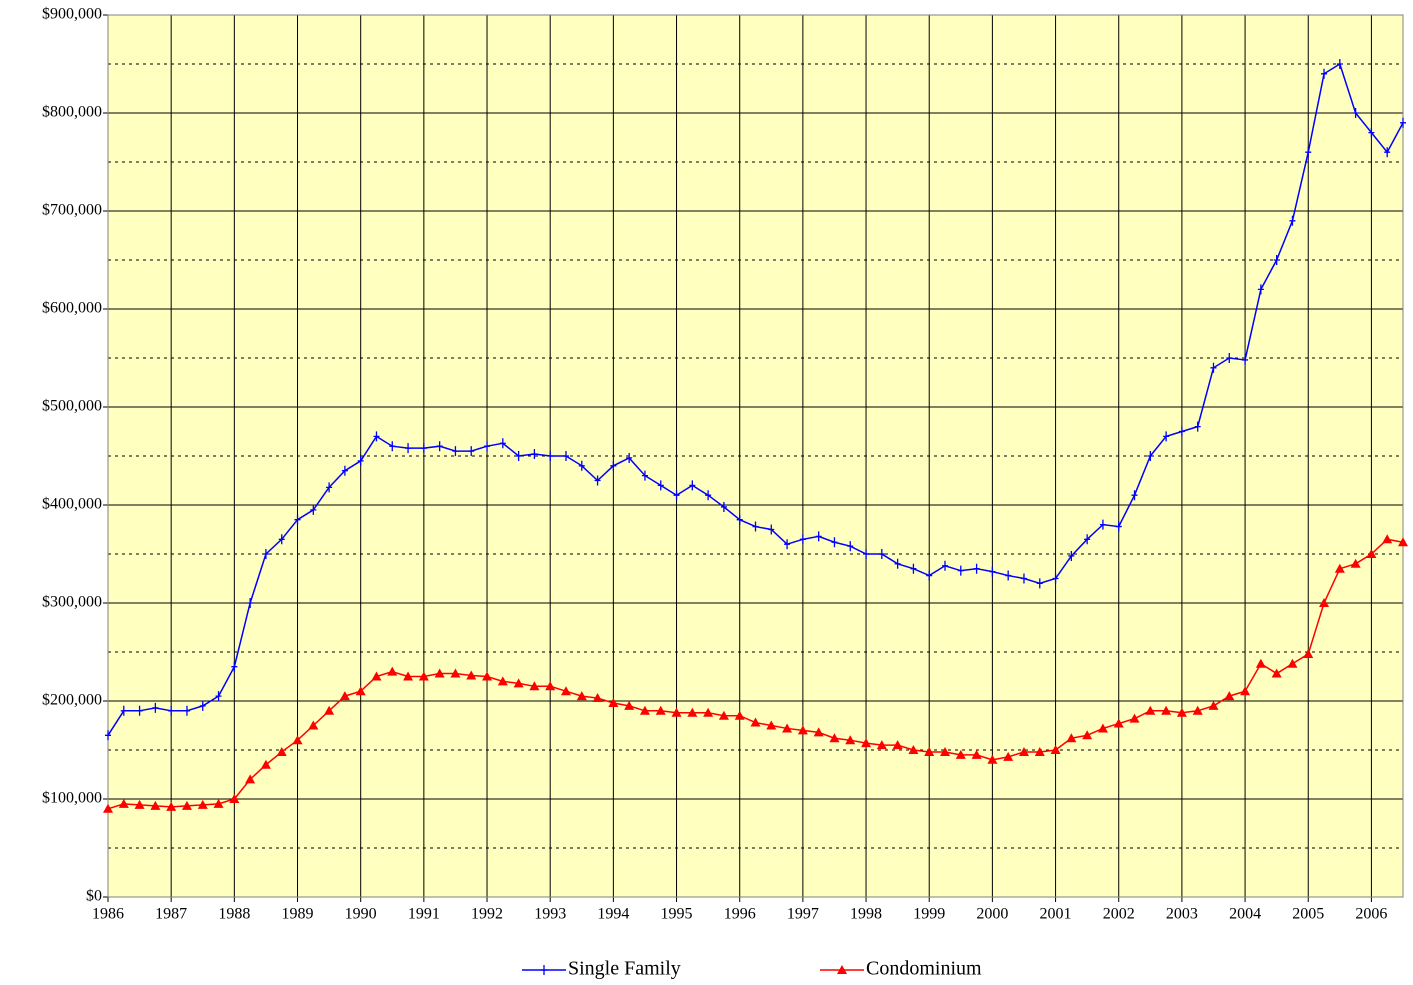 Image resolution: width=1413 pixels, height=985 pixels. I want to click on x-tick-label: 2005, so click(1308, 914).